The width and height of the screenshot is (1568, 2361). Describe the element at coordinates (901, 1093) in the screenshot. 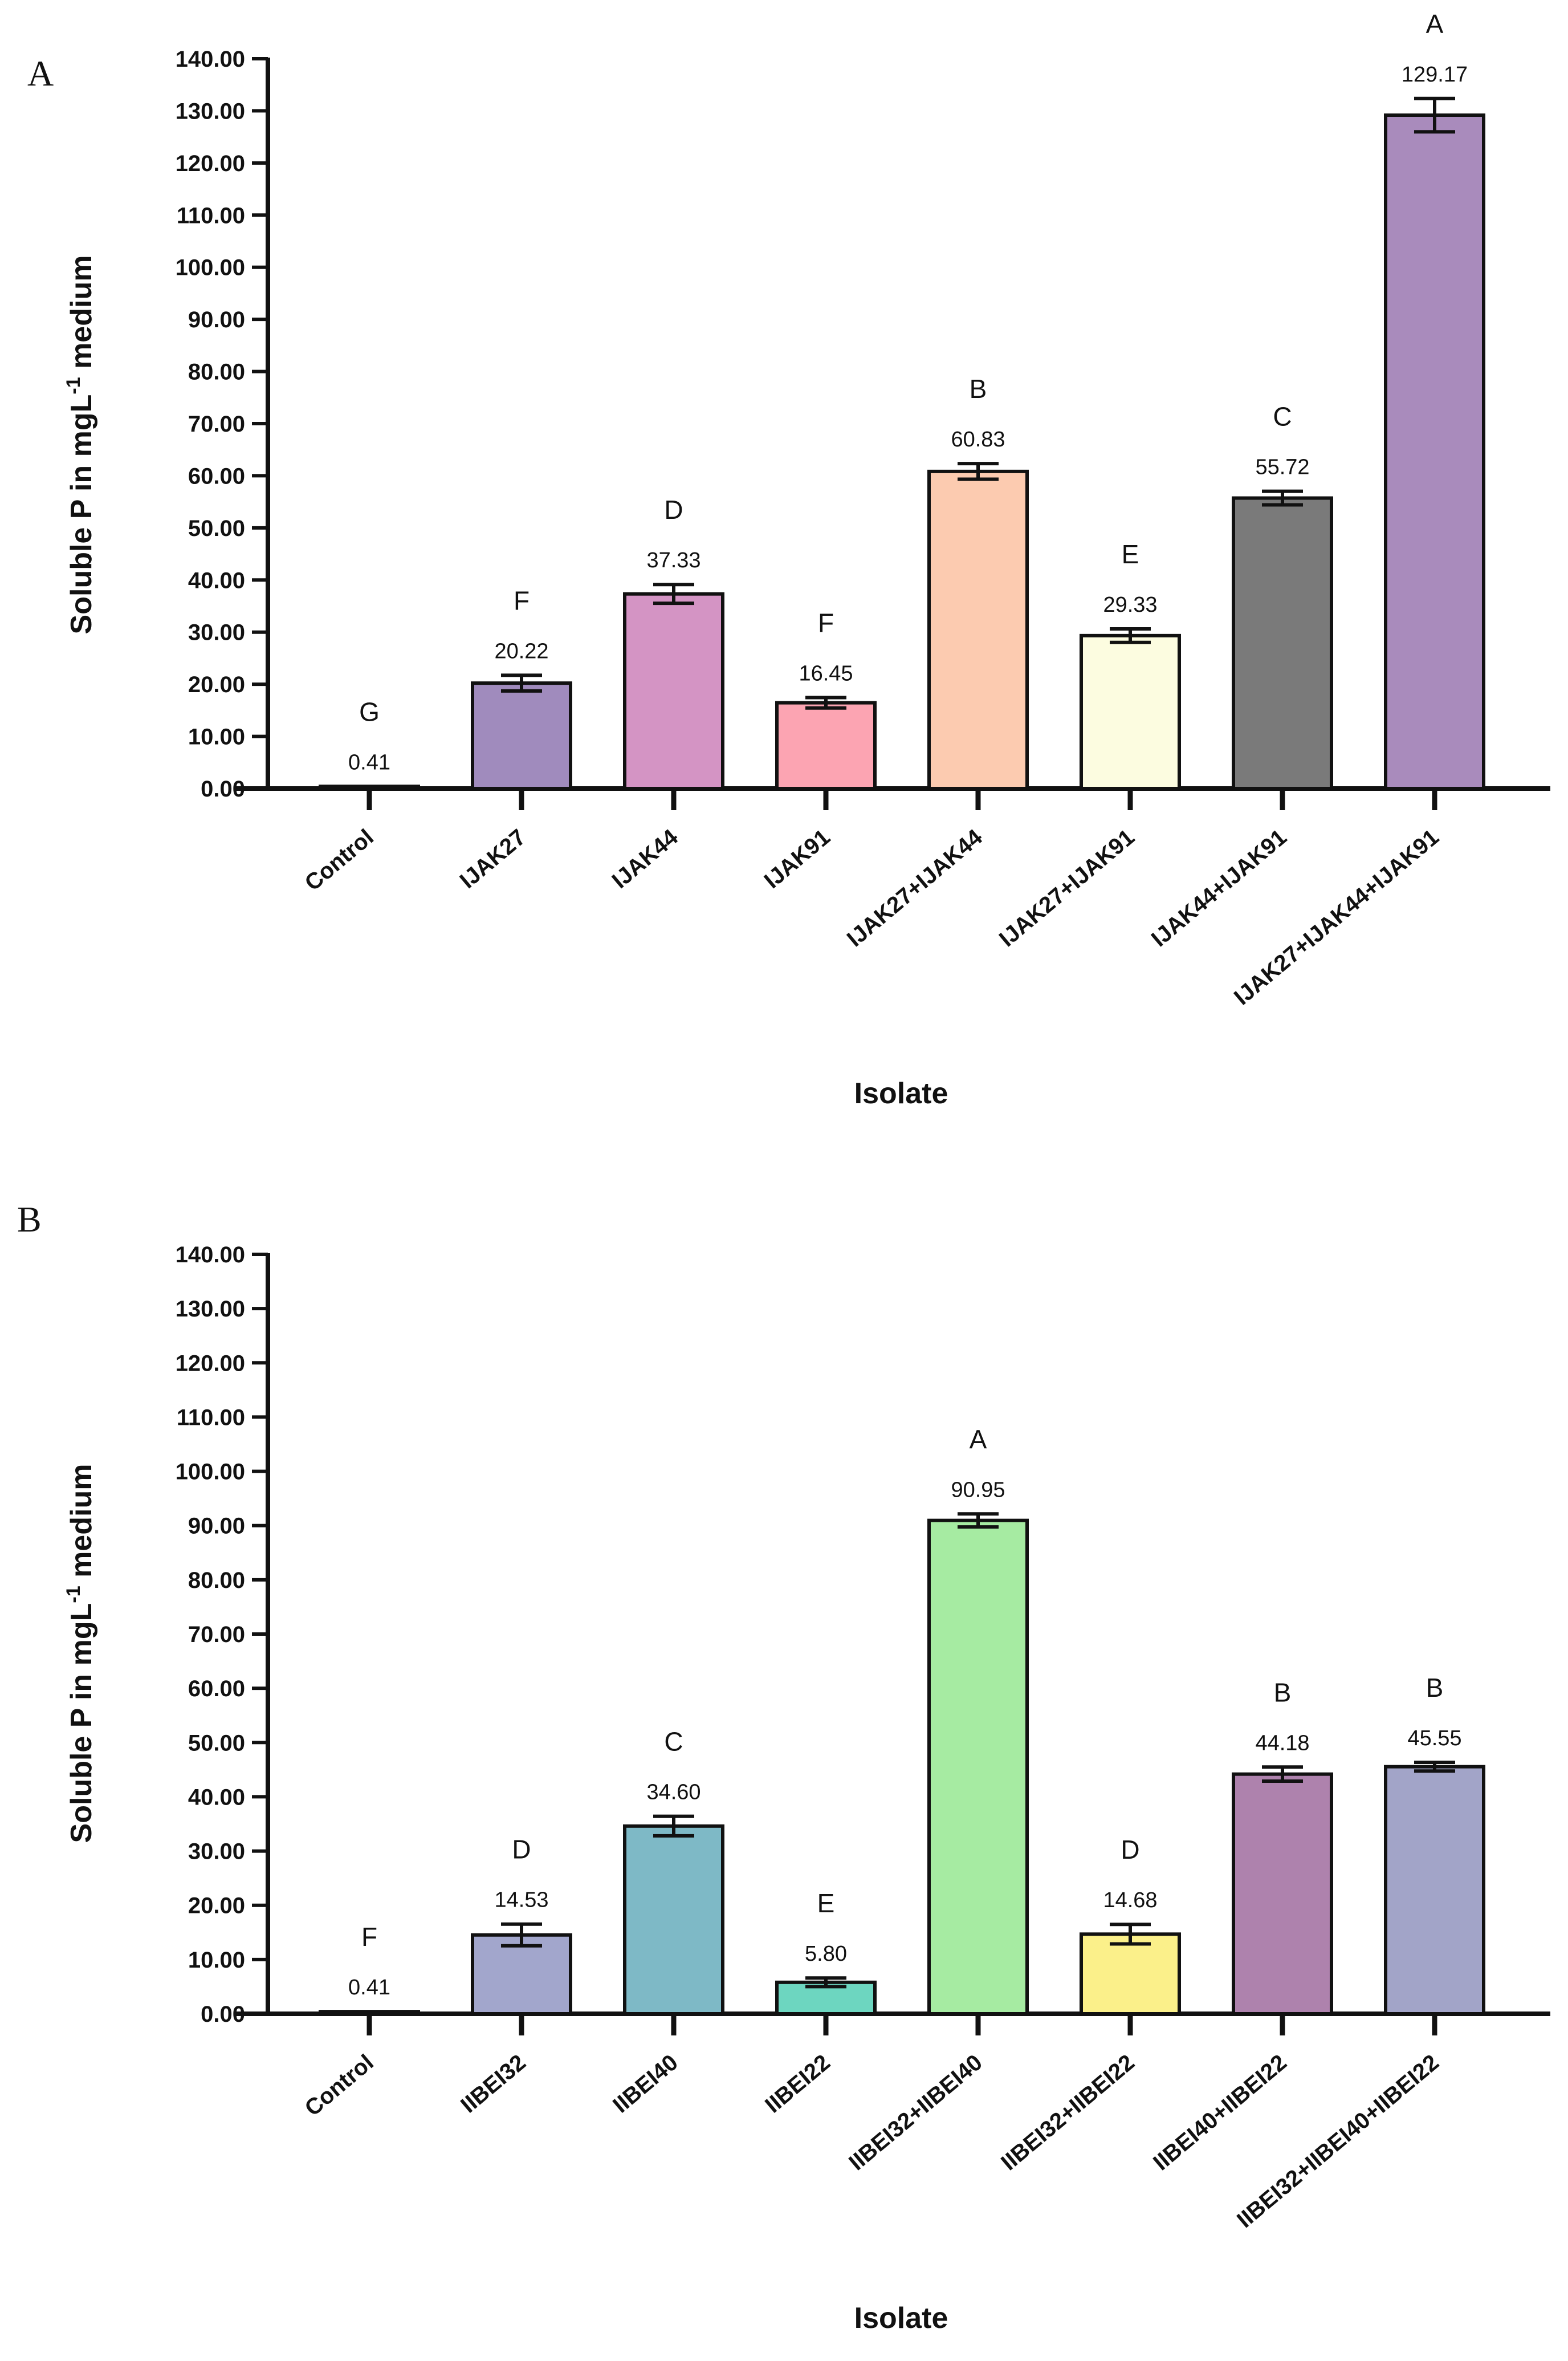

I see `panel-a-x-axis-title: Isolate` at that location.